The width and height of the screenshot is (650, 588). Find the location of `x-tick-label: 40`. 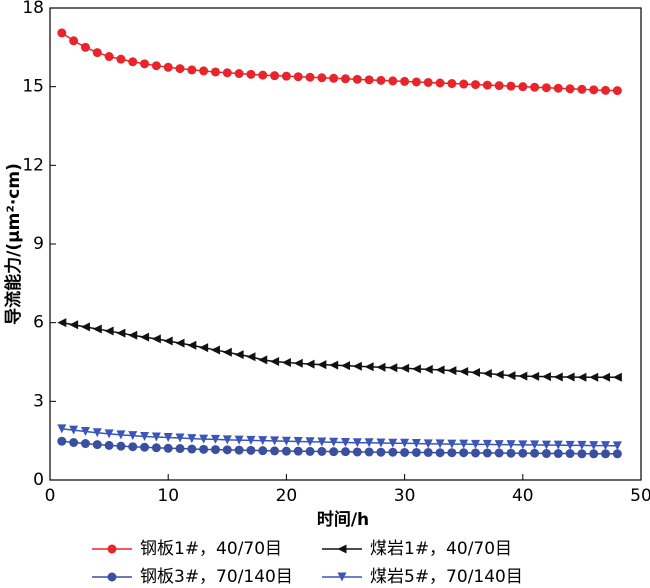

x-tick-label: 40 is located at coordinates (523, 496).